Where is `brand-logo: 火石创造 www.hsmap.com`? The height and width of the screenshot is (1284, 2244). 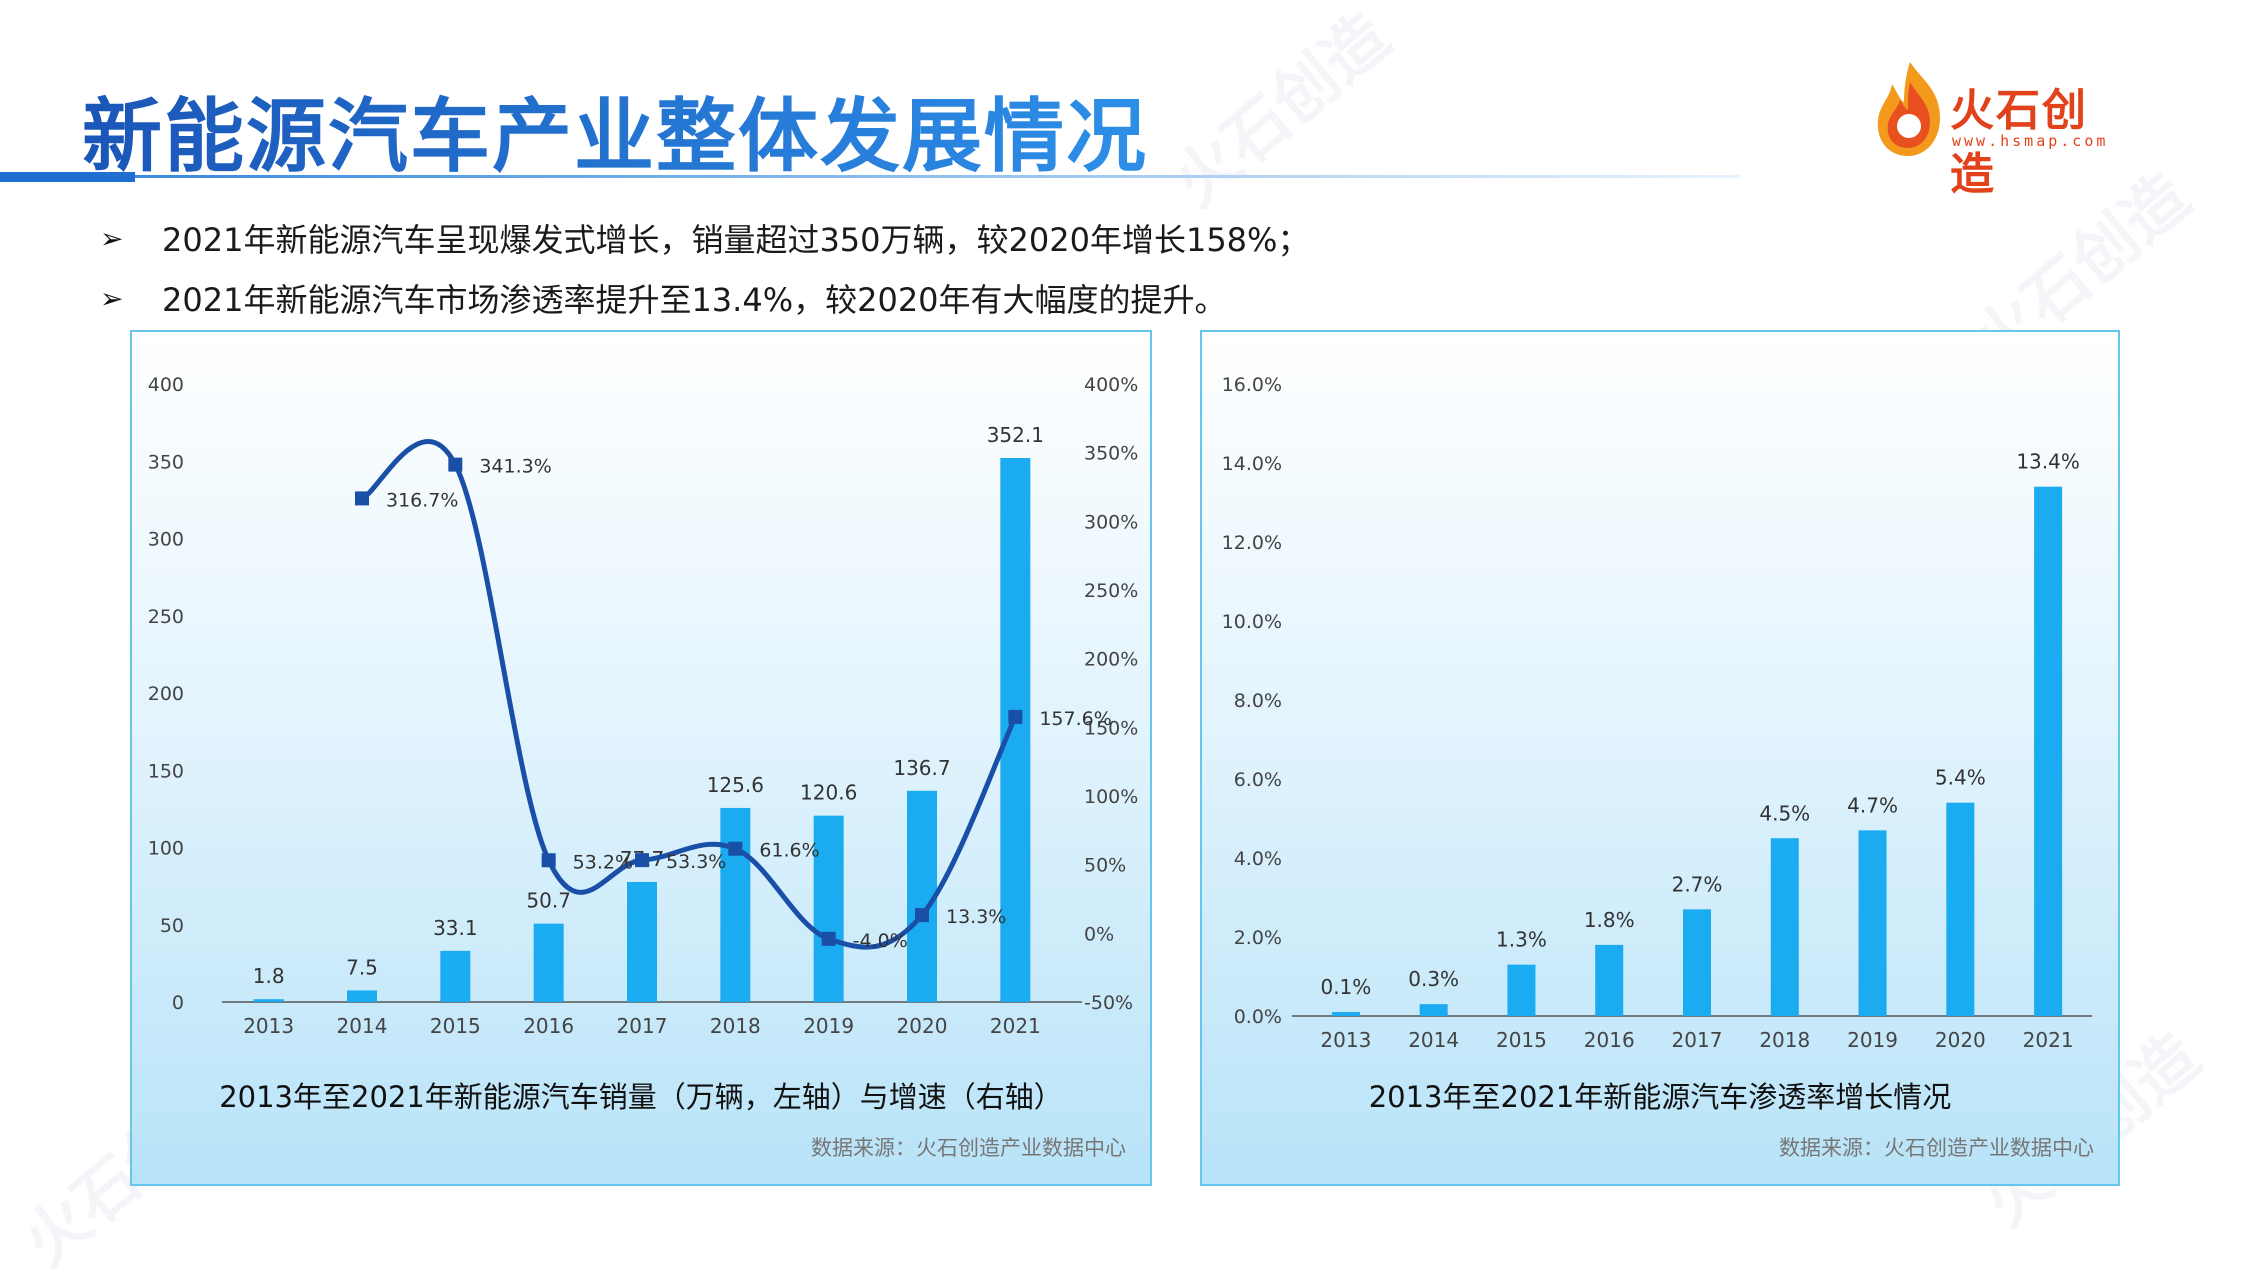 brand-logo: 火石创造 www.hsmap.com is located at coordinates (2000, 130).